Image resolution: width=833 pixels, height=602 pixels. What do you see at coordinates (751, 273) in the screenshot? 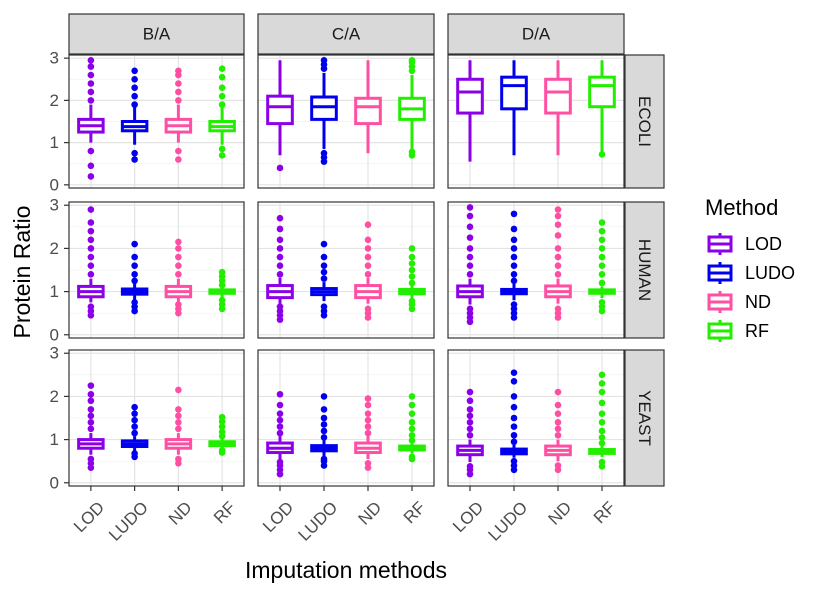
I see `legend-entry-ludo: LUDO` at bounding box center [751, 273].